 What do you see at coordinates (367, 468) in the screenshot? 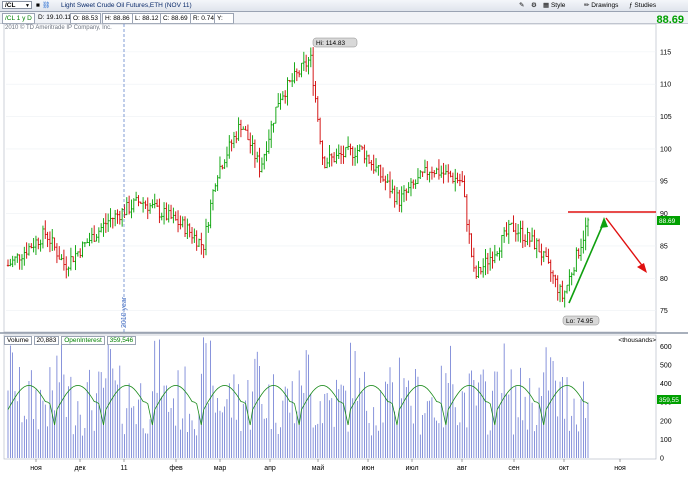
I see `x-tick-label: июн` at bounding box center [367, 468].